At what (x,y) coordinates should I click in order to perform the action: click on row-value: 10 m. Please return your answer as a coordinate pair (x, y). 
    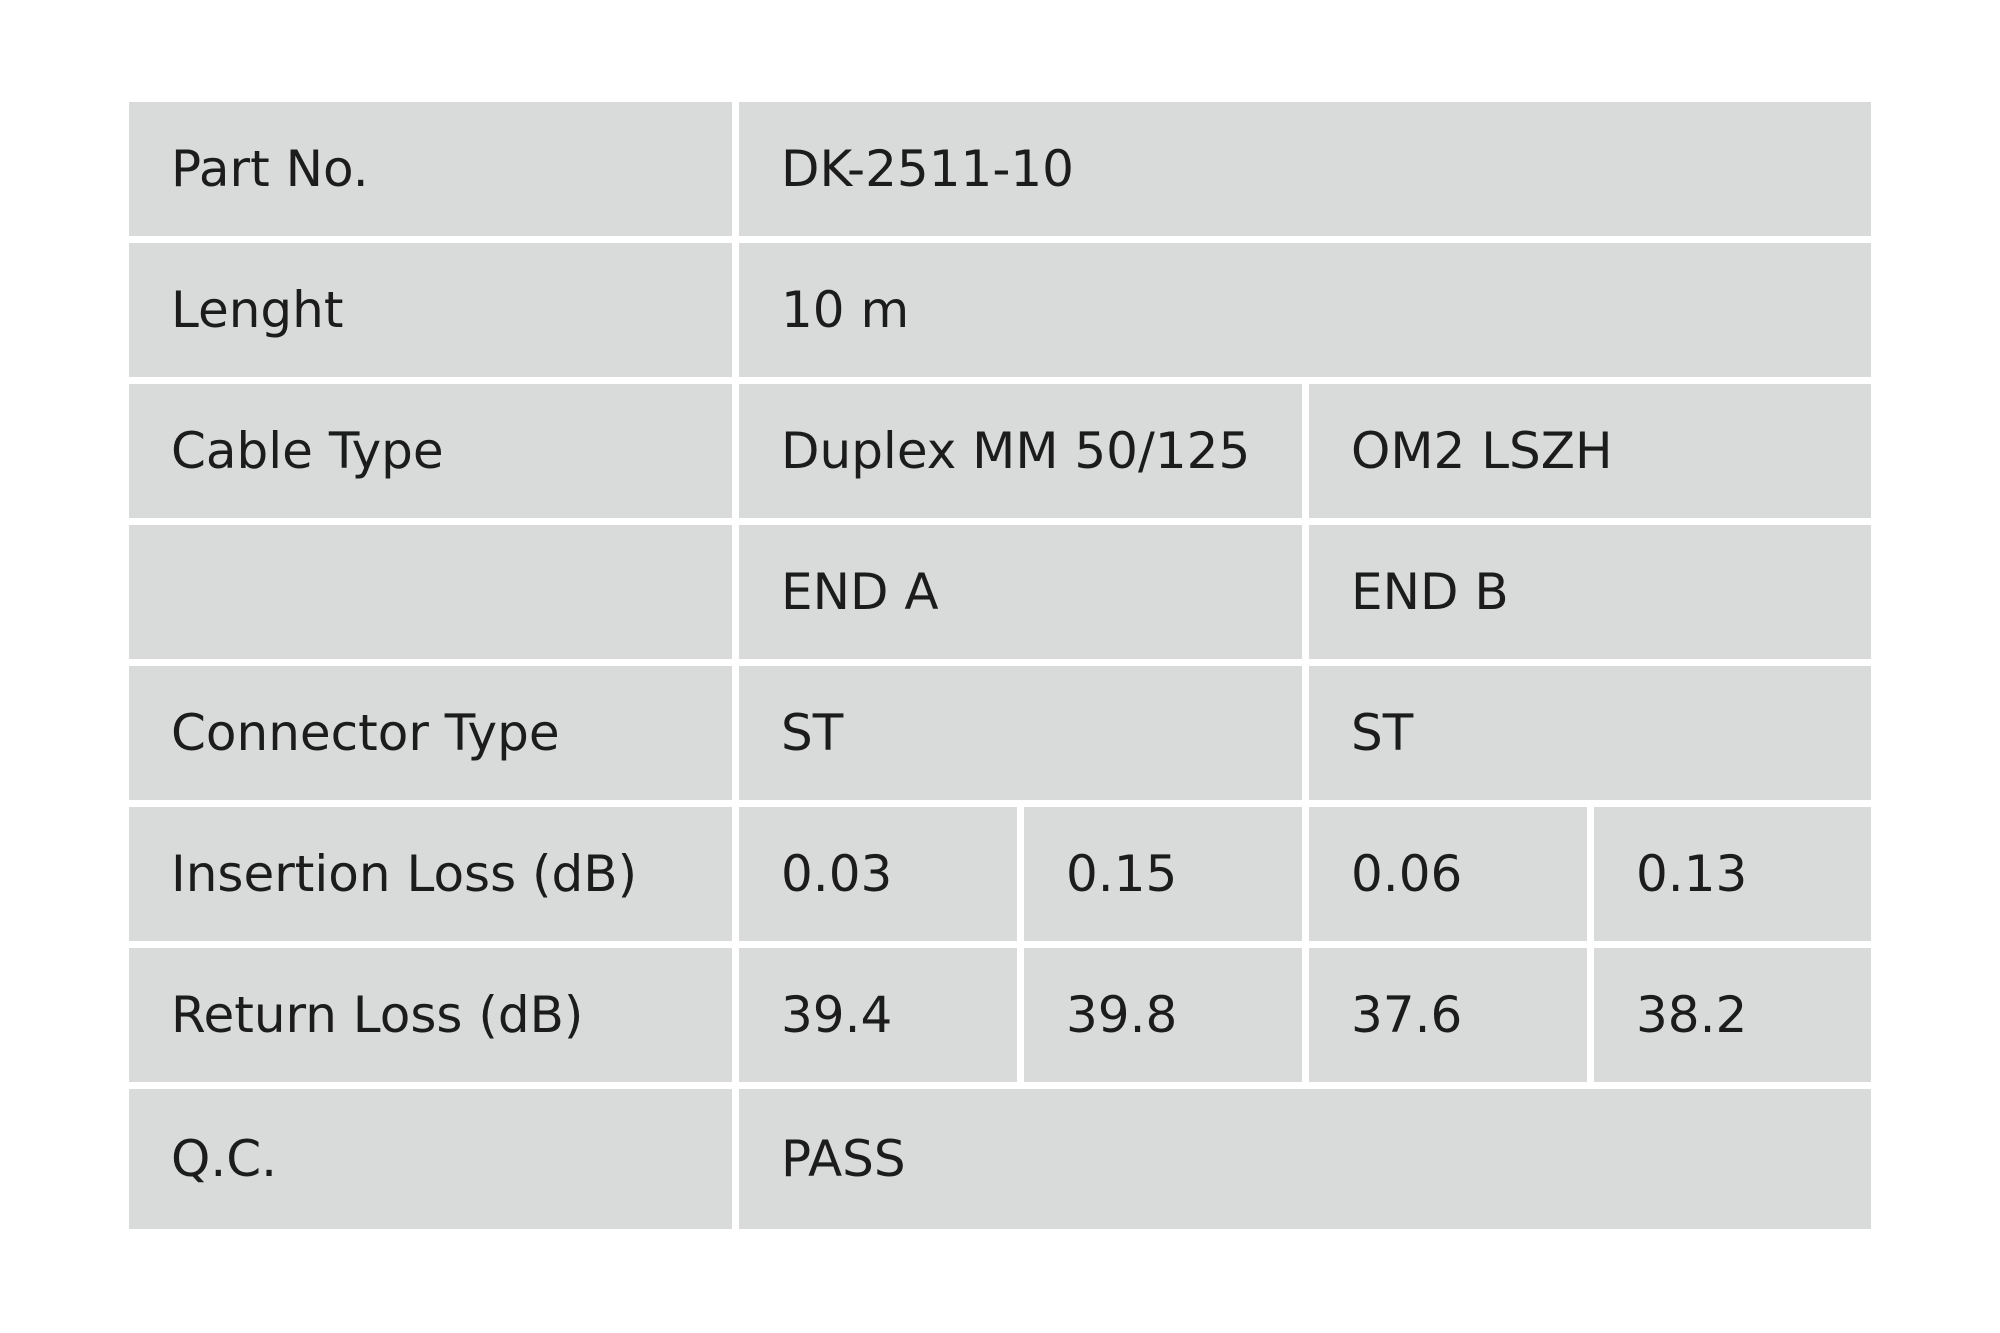
    Looking at the image, I should click on (1305, 310).